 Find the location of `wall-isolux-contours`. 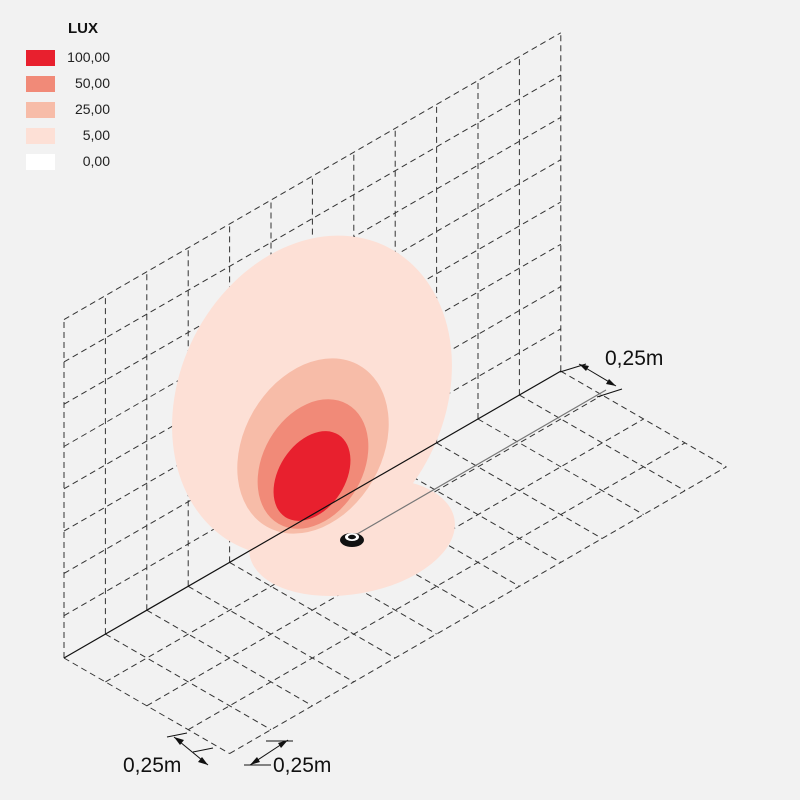

wall-isolux-contours is located at coordinates (312, 396).